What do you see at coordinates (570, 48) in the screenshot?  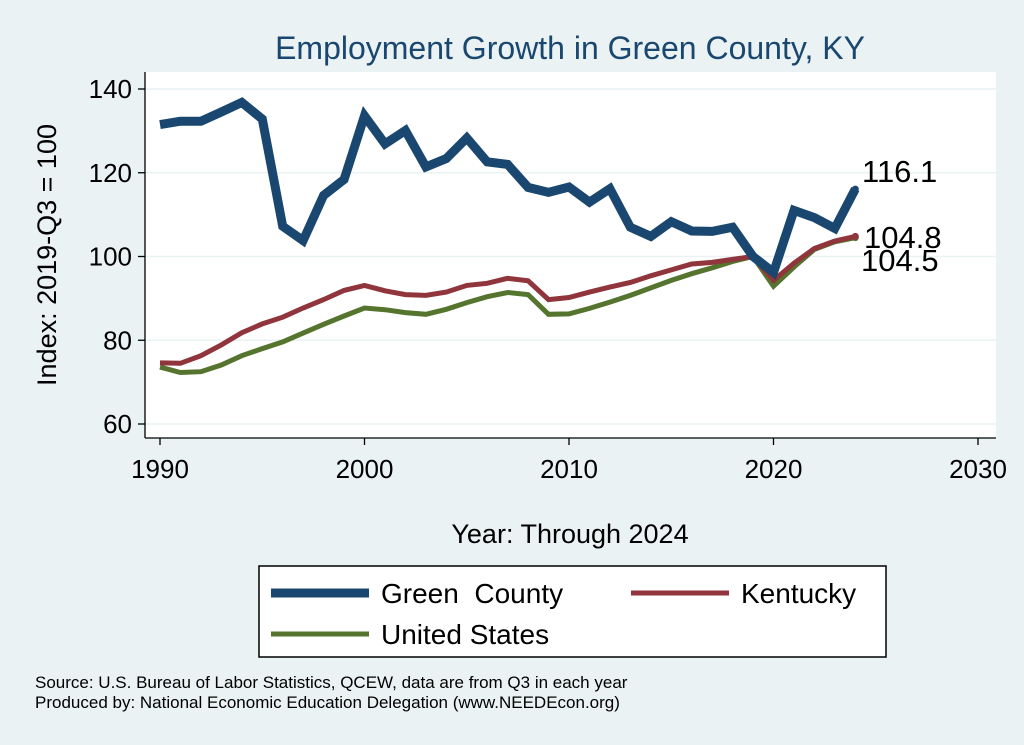 I see `chart-title: Employment Growth in Green County, KY` at bounding box center [570, 48].